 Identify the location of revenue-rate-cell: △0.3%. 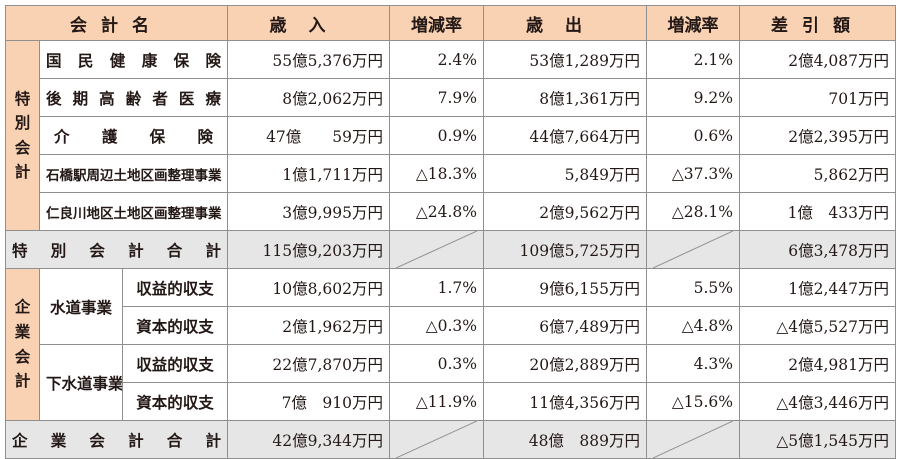
(437, 325).